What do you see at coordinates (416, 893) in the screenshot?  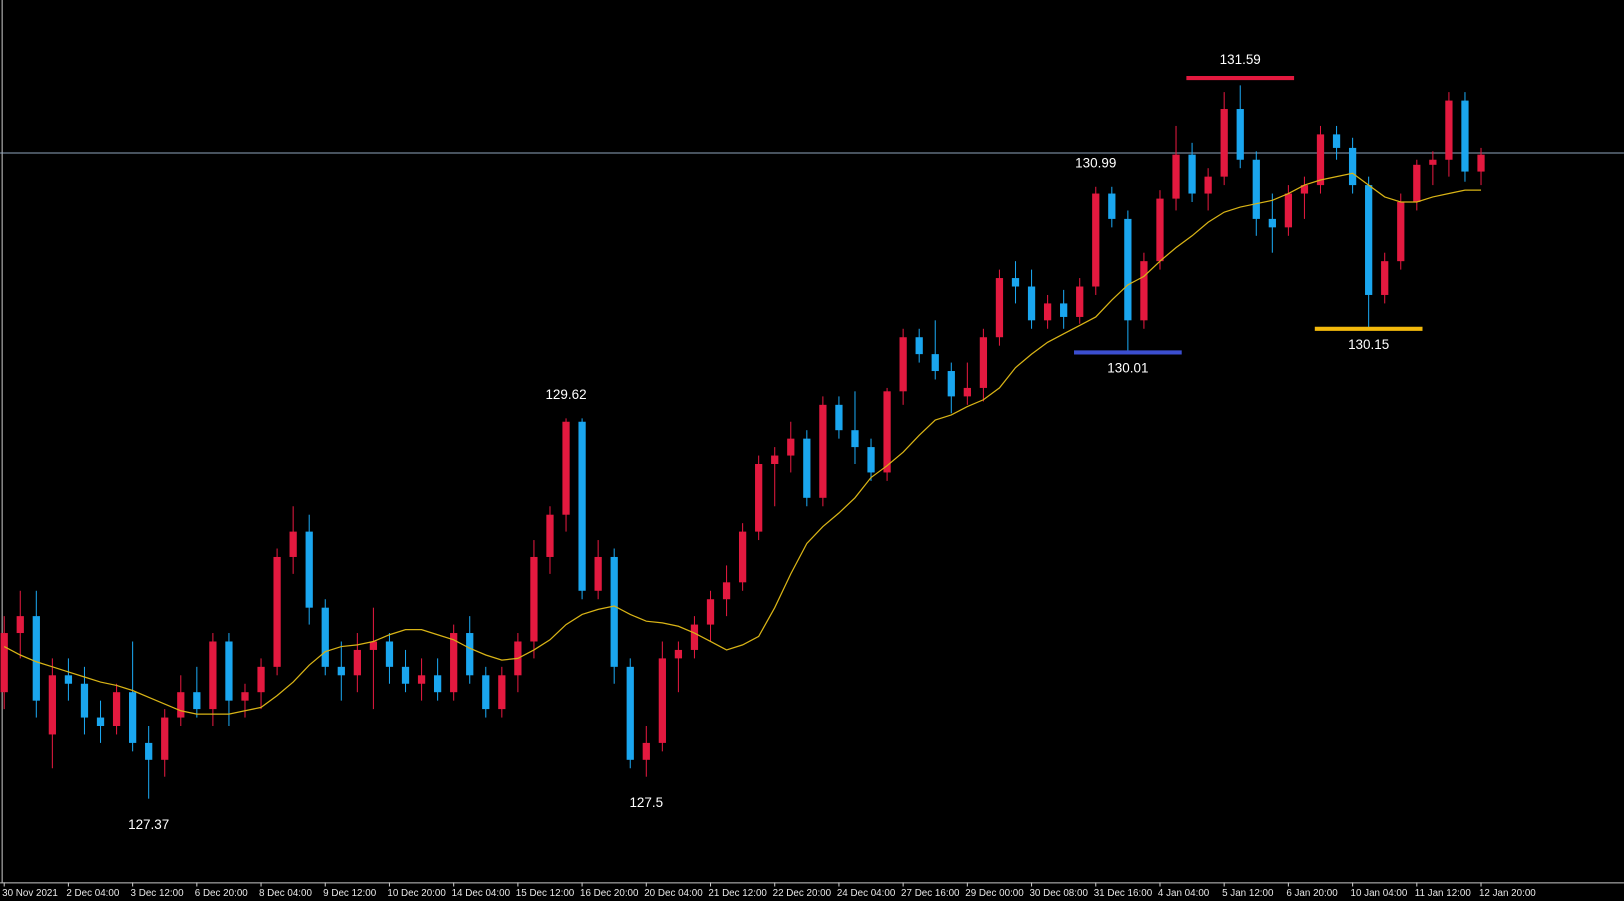 I see `x-tick-label: 10 Dec 20:00` at bounding box center [416, 893].